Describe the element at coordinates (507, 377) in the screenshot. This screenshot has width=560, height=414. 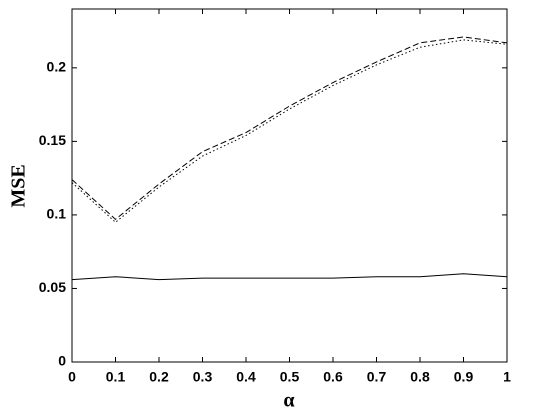
I see `x-tick-label: 1` at that location.